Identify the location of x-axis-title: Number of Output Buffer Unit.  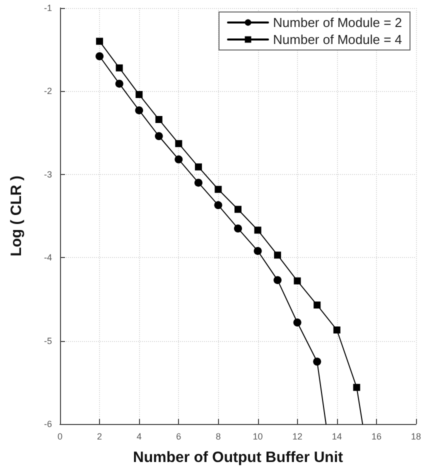
(238, 457).